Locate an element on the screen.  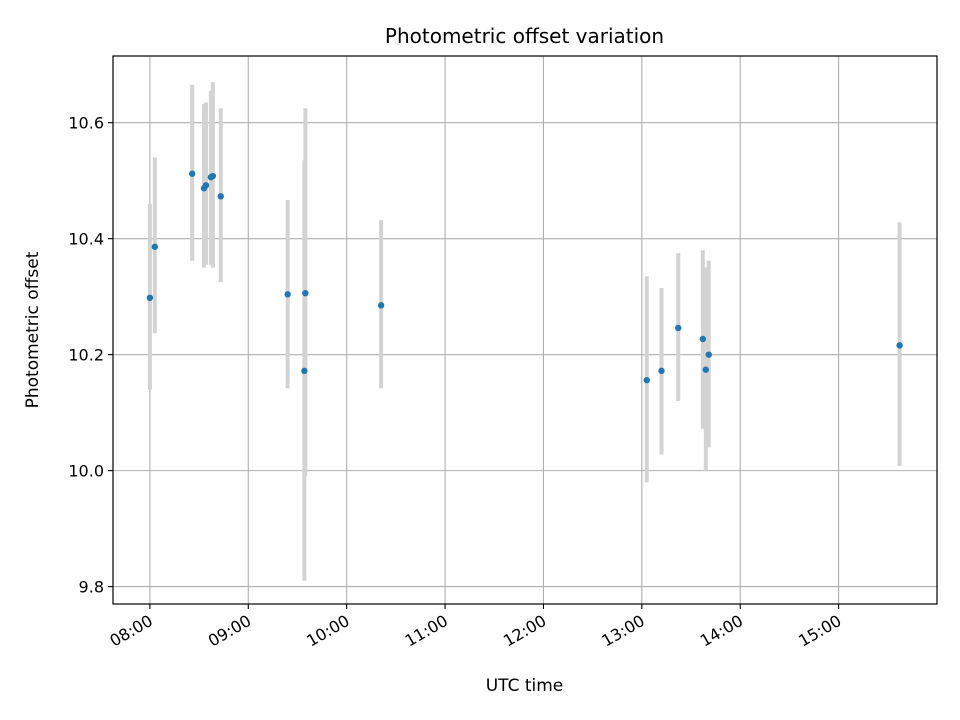
chart-title: Photometric offset variation is located at coordinates (524, 36).